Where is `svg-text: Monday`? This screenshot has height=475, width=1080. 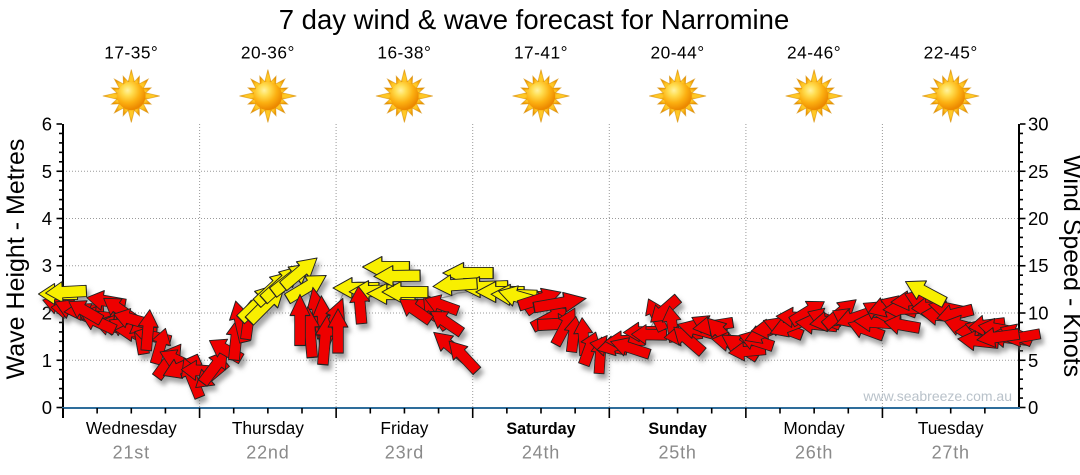 svg-text: Monday is located at coordinates (814, 428).